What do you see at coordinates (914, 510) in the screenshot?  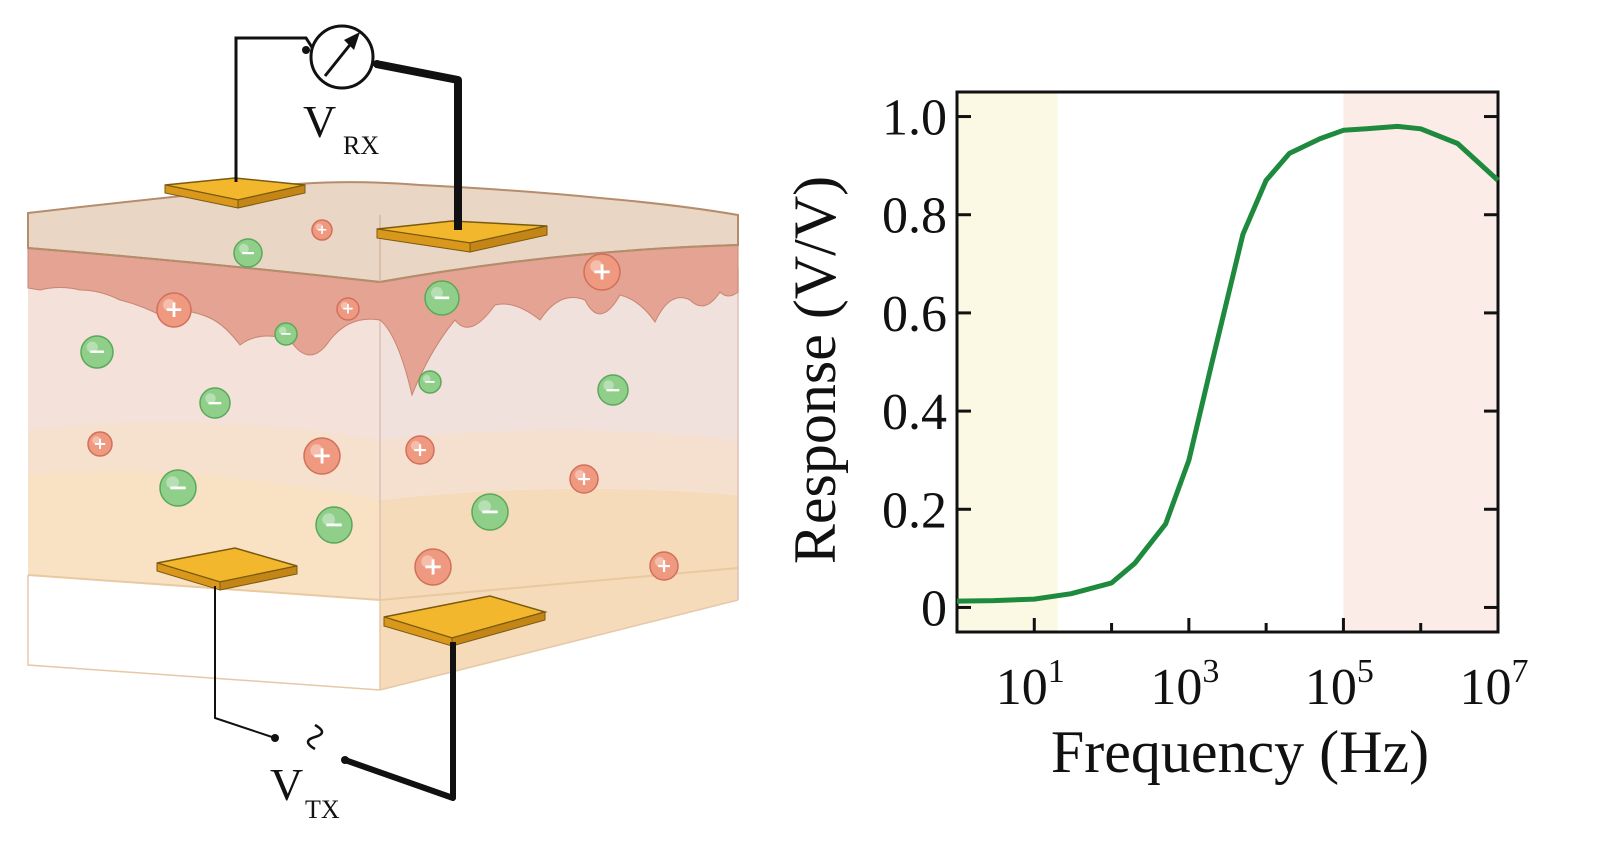 I see `y-tick-label: 0.2` at bounding box center [914, 510].